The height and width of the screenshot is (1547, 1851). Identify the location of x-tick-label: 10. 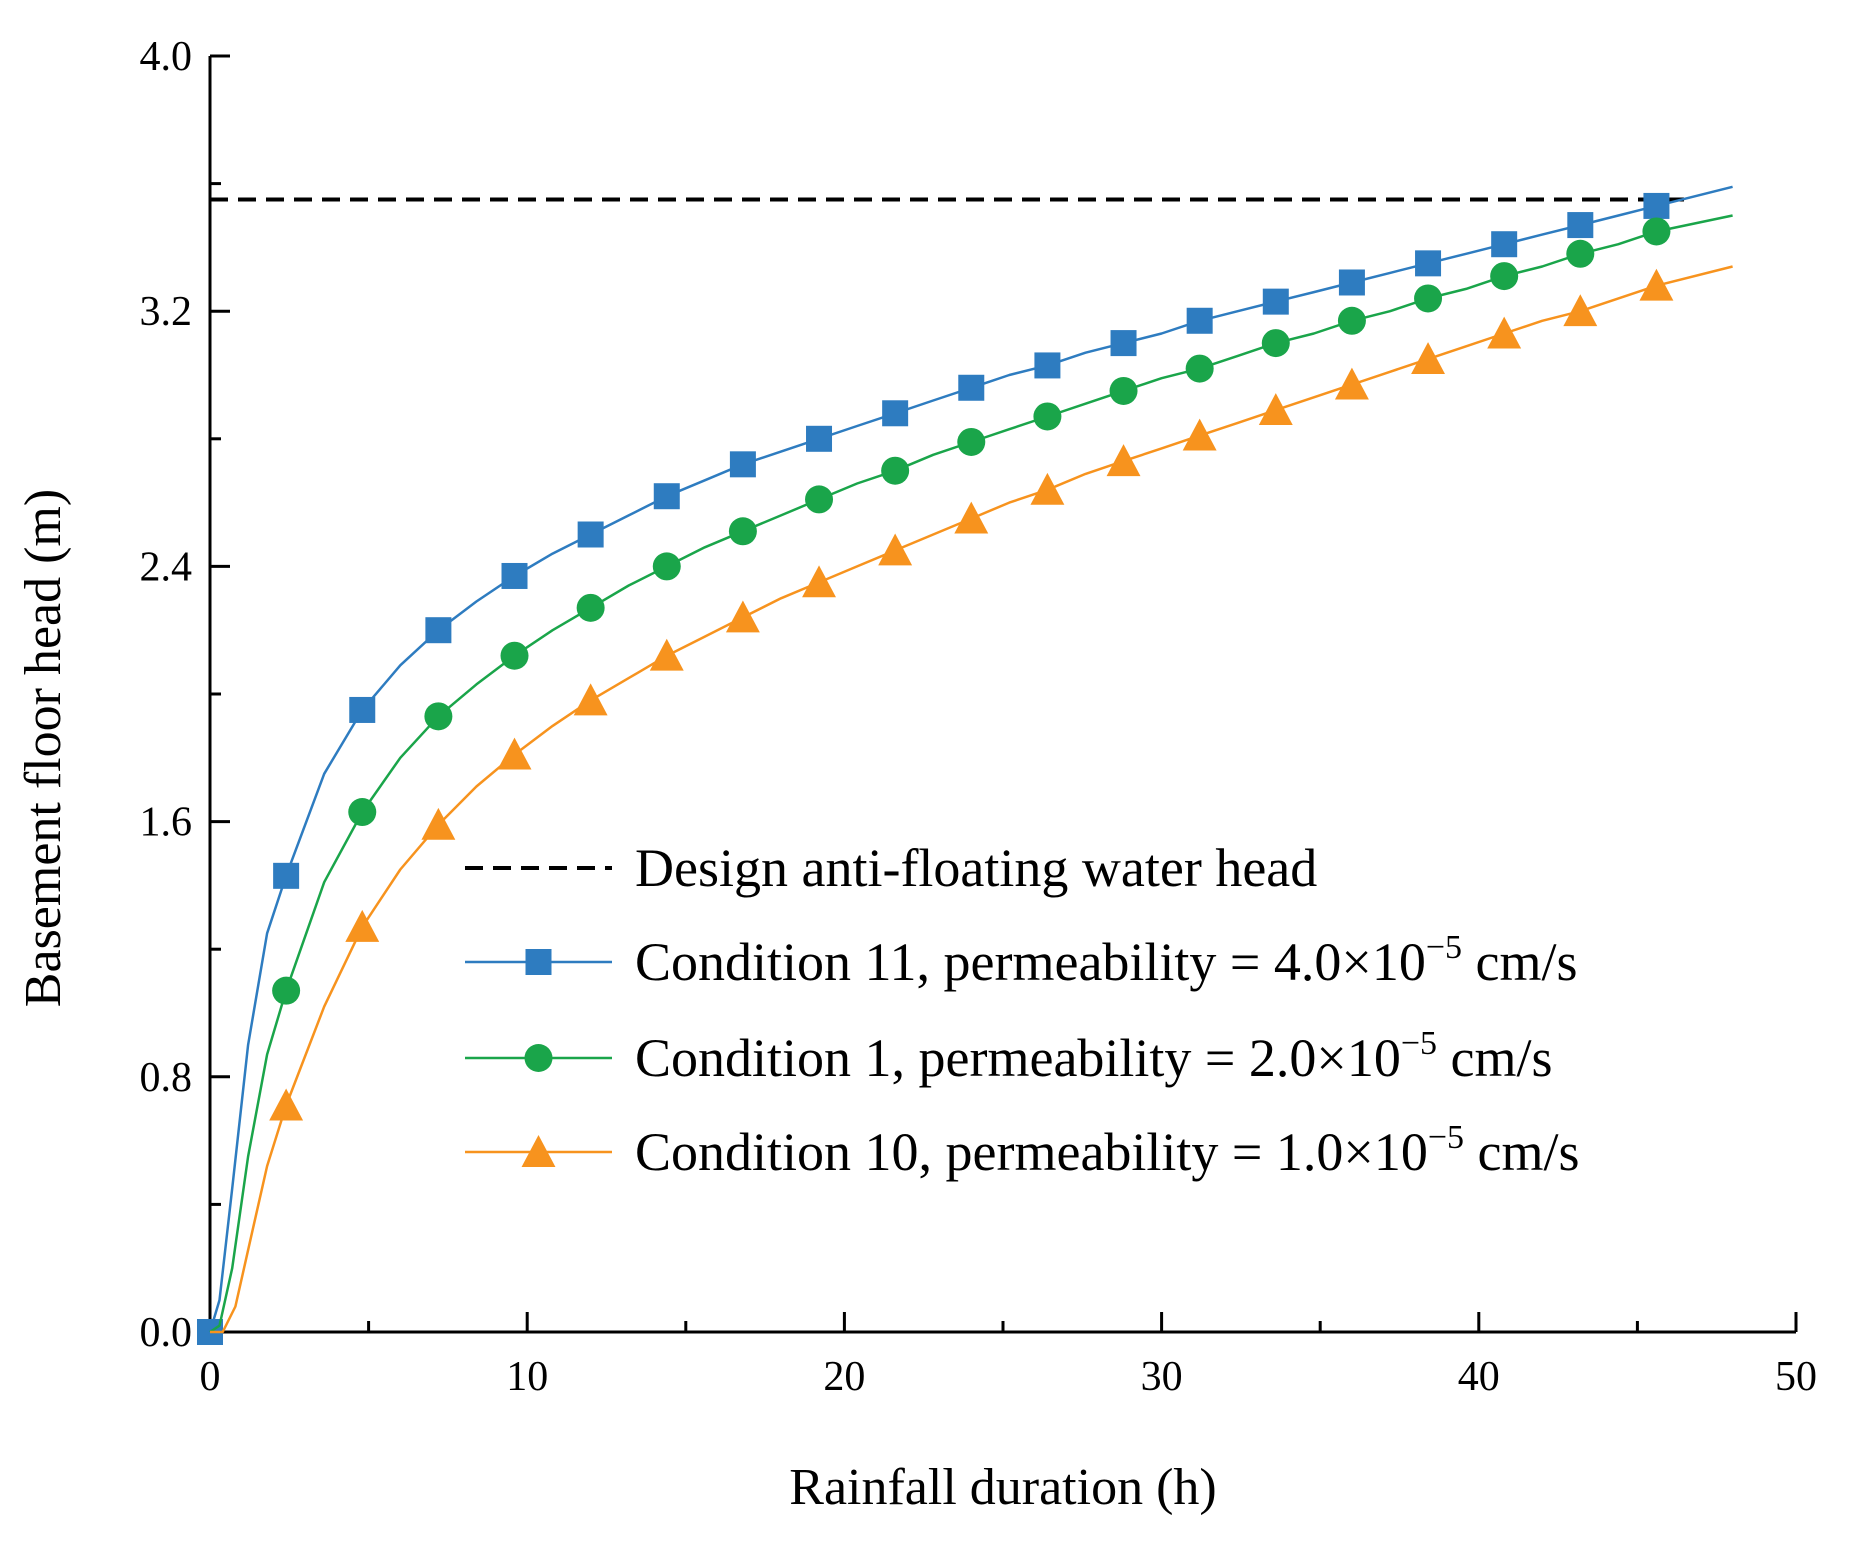
(527, 1377).